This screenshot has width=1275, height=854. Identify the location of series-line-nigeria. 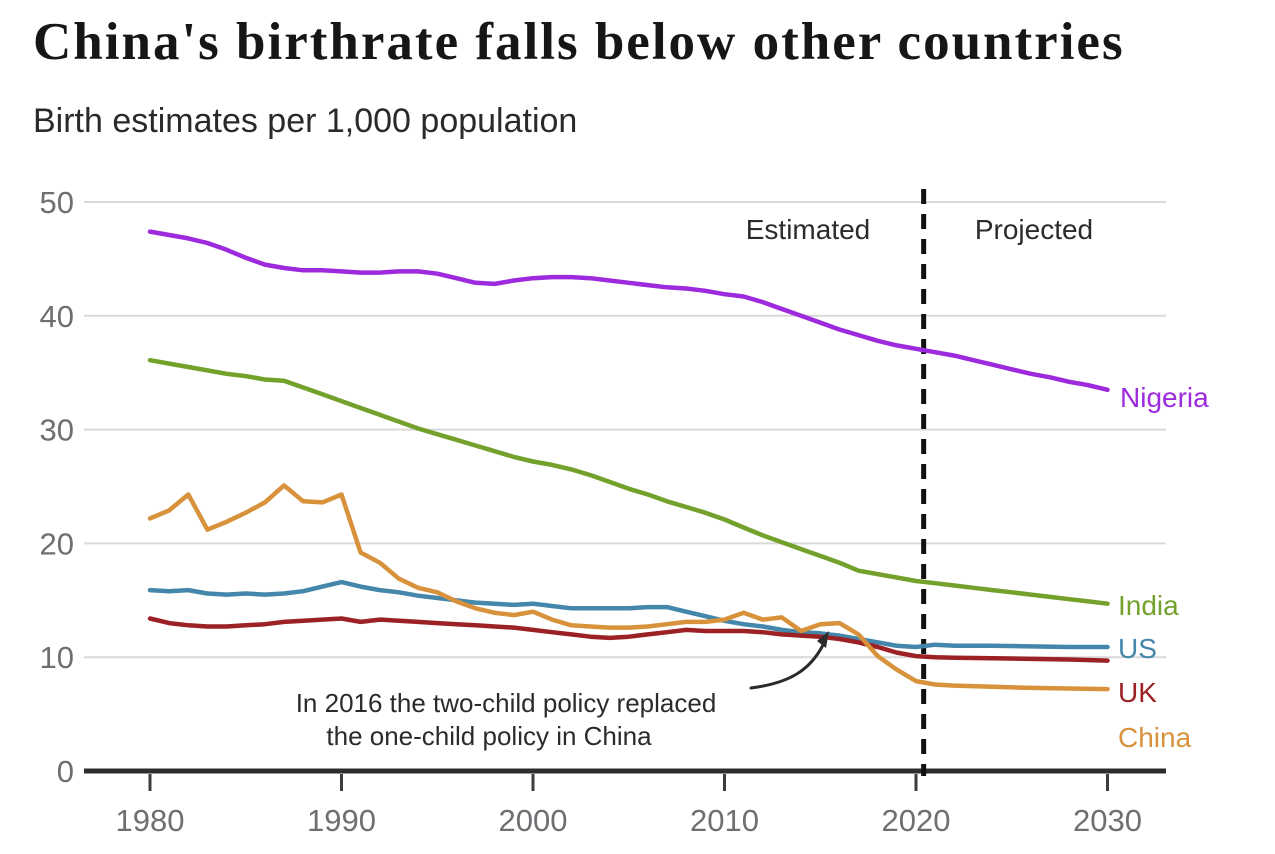
(628, 311).